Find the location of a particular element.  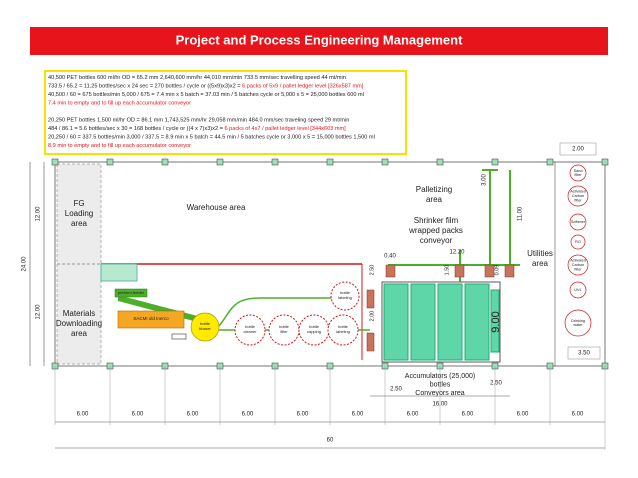

header-bar is located at coordinates (319, 41).